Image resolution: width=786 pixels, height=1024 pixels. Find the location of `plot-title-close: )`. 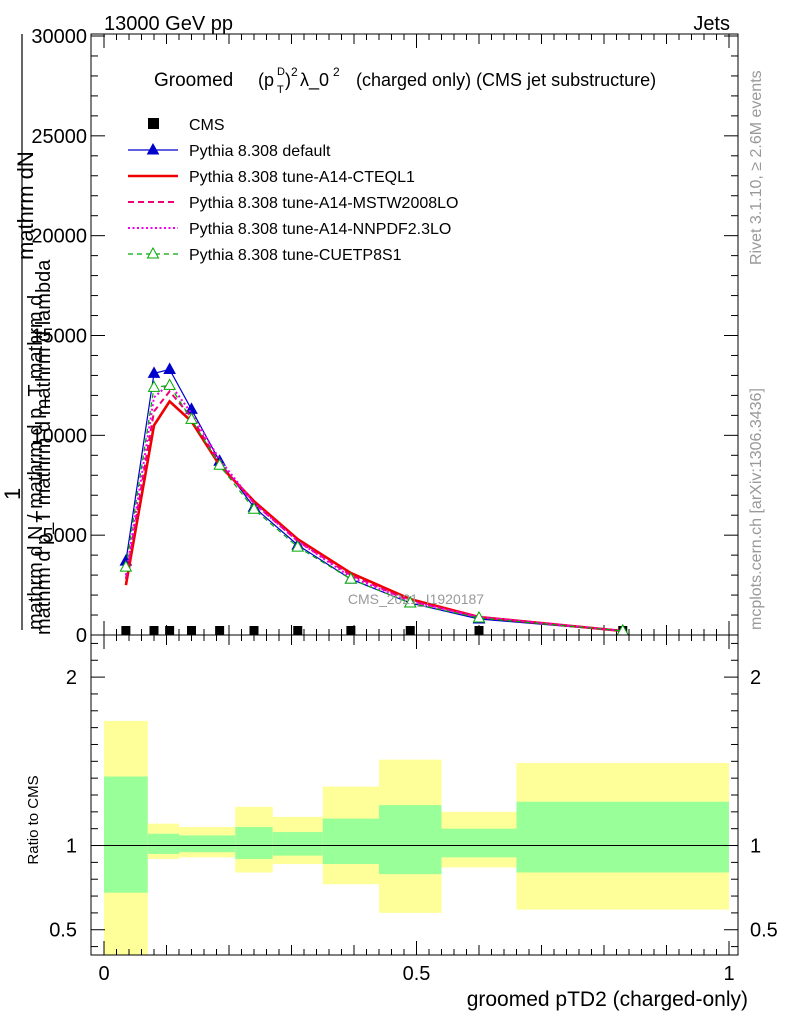

plot-title-close: ) is located at coordinates (288, 80).